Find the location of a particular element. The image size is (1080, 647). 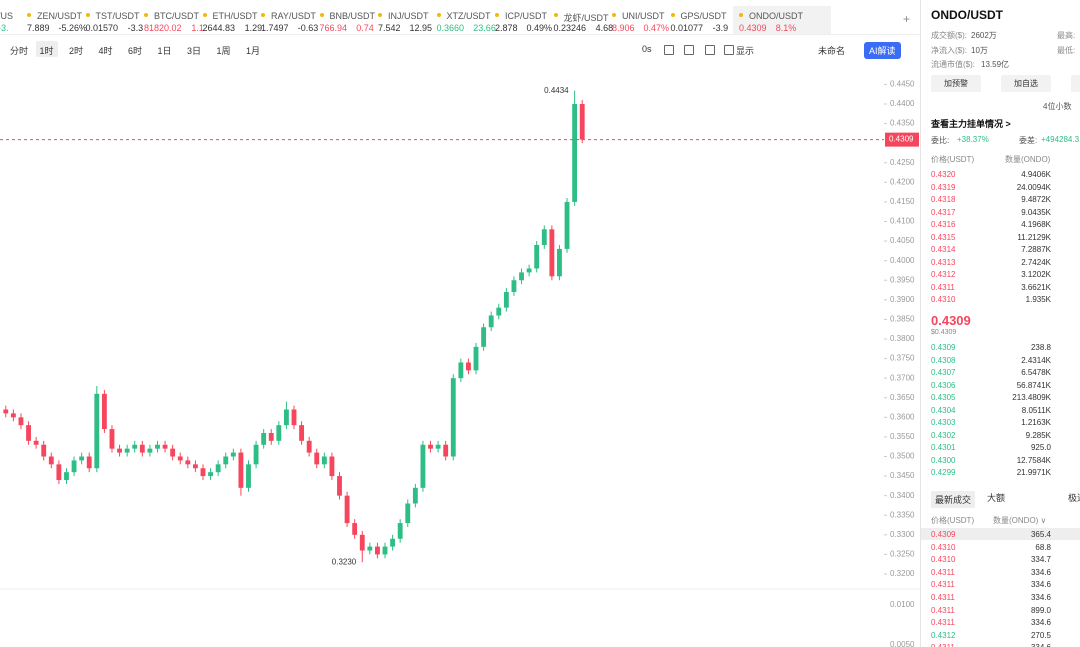

ticker-change: 8.1% is located at coordinates (786, 28).